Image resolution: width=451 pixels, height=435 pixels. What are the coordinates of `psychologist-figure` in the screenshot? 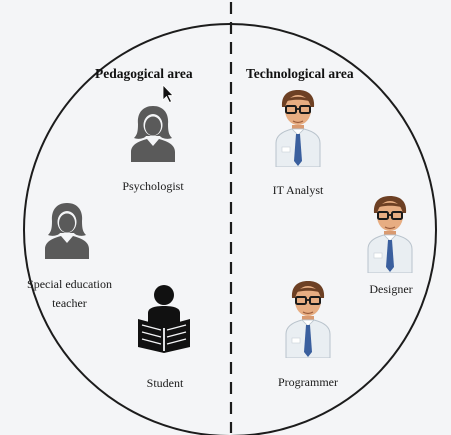 It's located at (153, 133).